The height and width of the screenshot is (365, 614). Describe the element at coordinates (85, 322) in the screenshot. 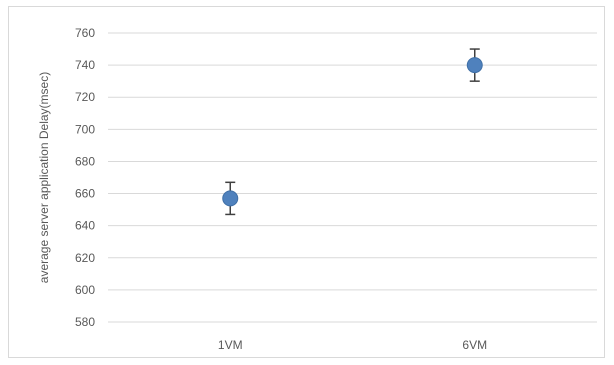

I see `y-tick-label: 580` at that location.